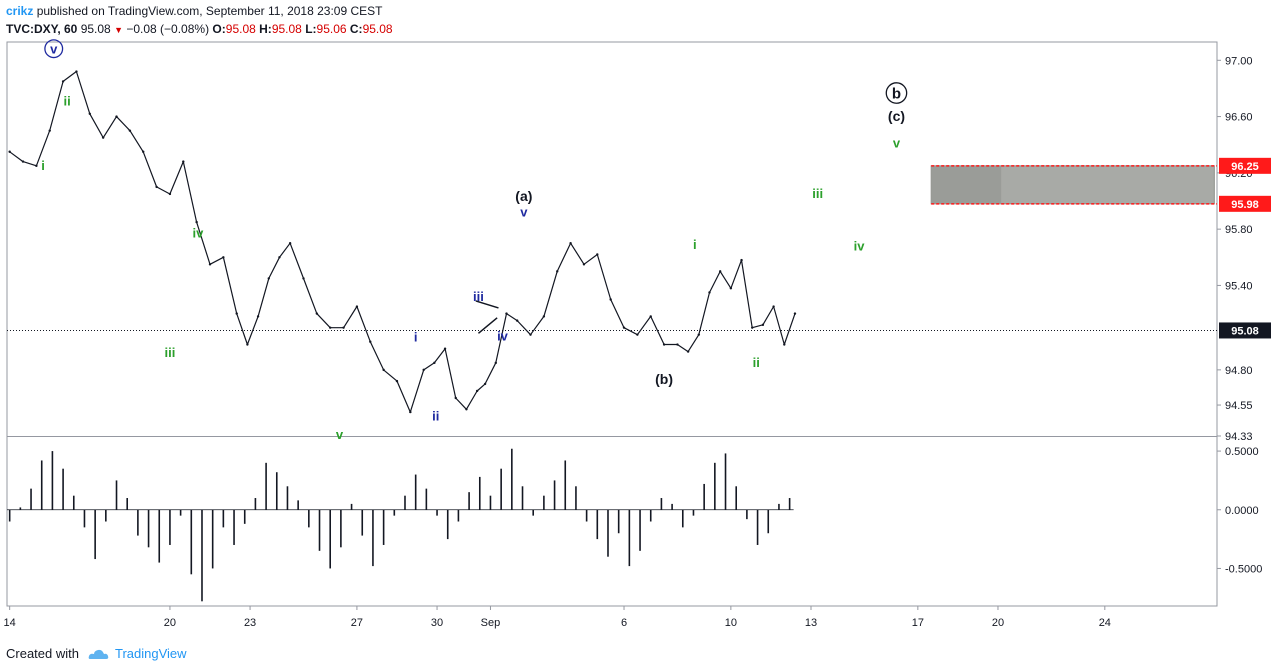  What do you see at coordinates (1245, 167) in the screenshot?
I see `target-upper-label: 96.25` at bounding box center [1245, 167].